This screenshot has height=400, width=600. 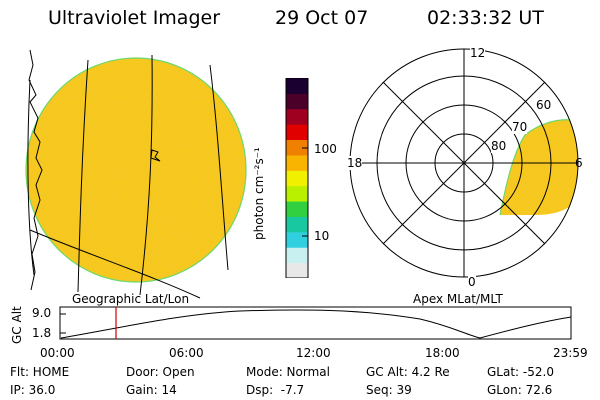 I want to click on polar-panel-label: Apex MLat/MLT, so click(x=458, y=299).